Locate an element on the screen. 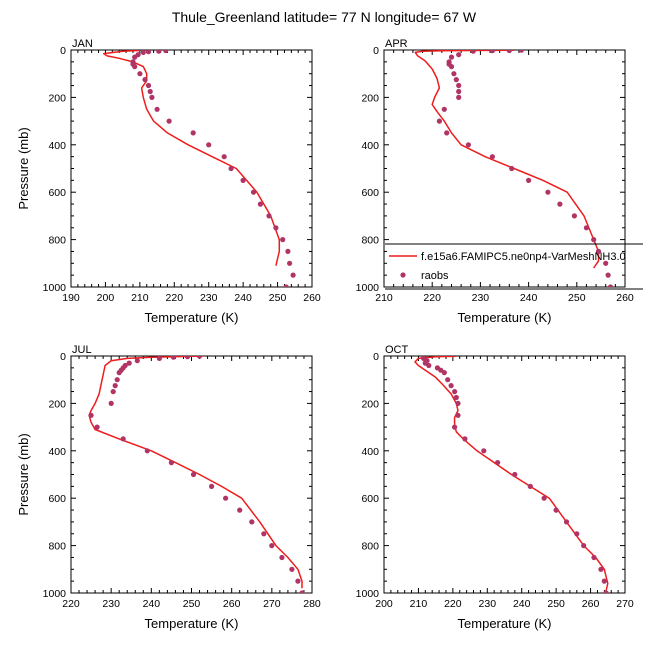 The height and width of the screenshot is (648, 648). x-axis-label: Temperature (K) is located at coordinates (505, 623).